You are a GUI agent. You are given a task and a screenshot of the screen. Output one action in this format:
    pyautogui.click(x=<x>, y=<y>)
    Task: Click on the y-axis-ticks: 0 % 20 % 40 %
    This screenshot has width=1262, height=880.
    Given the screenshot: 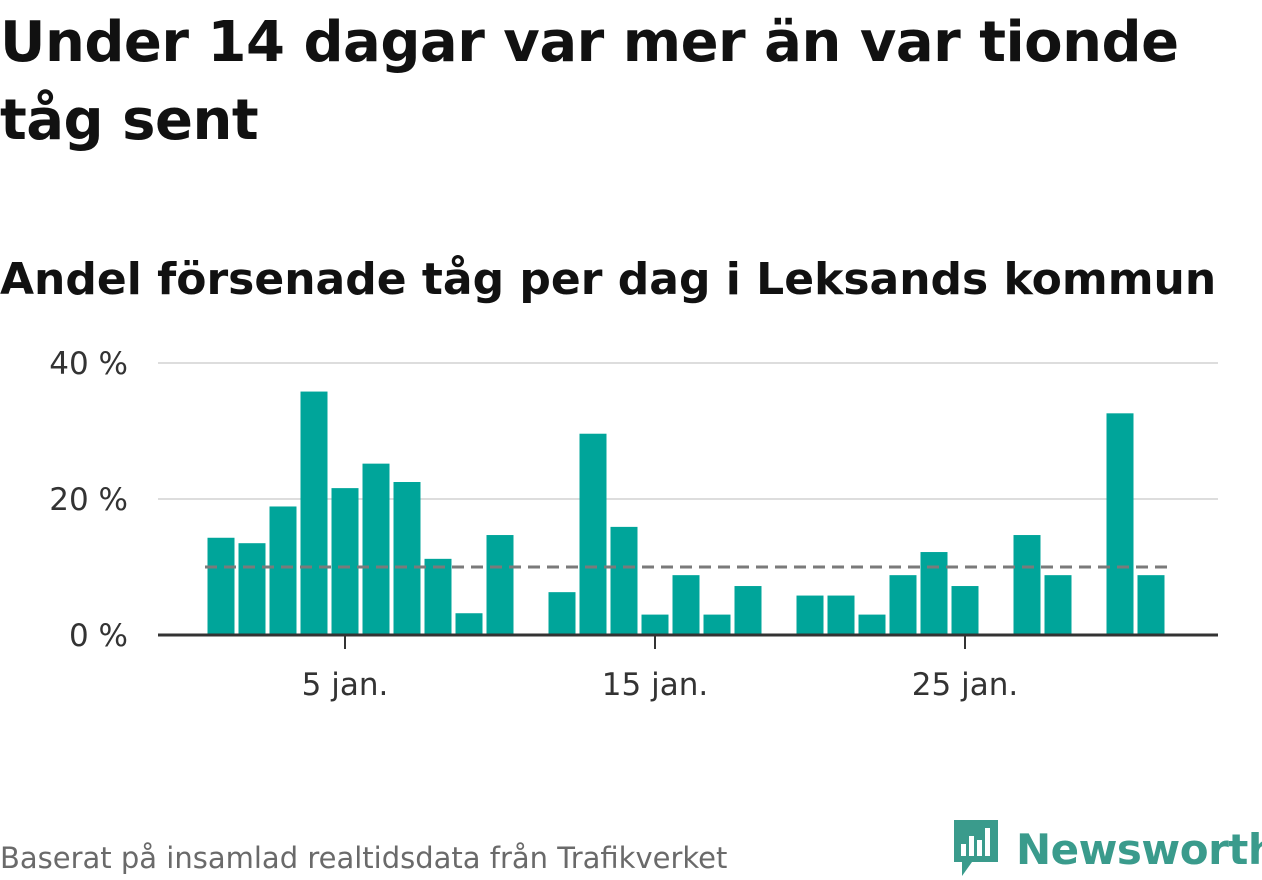 What is the action you would take?
    pyautogui.click(x=88, y=500)
    